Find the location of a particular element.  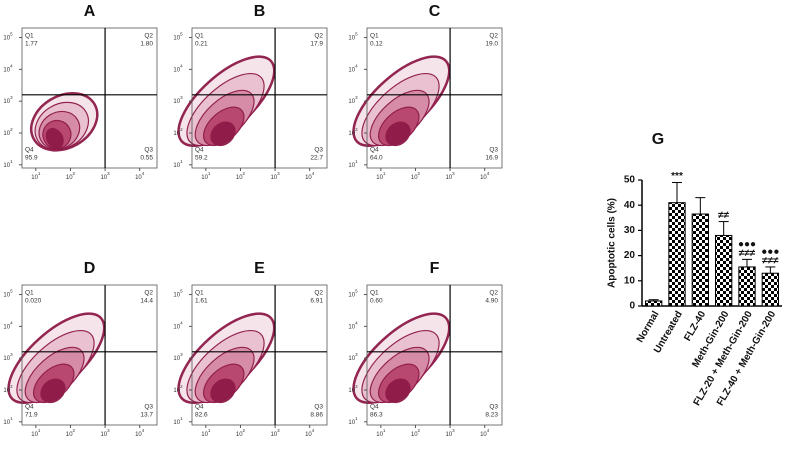

quadrant-value: 4.90 is located at coordinates (491, 301).